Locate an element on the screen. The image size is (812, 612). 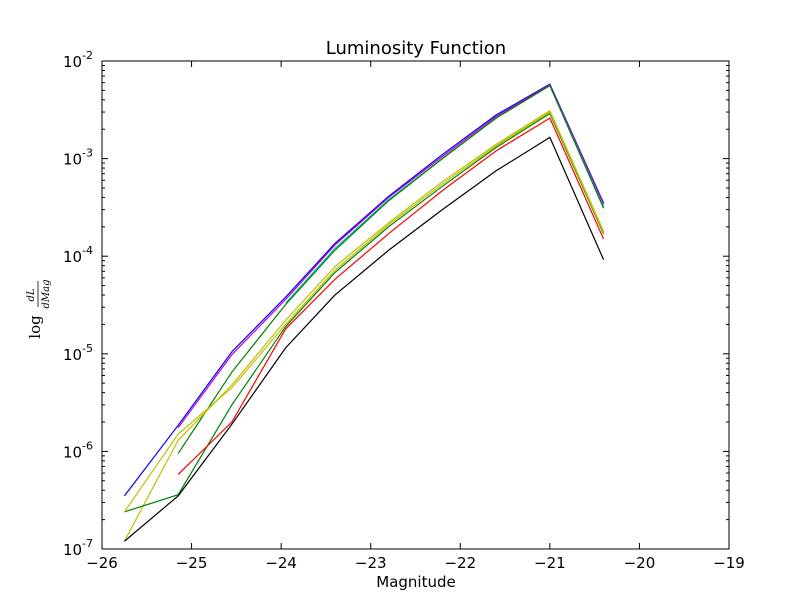
y-tick-label: 10⁻⁴ is located at coordinates (78, 255).